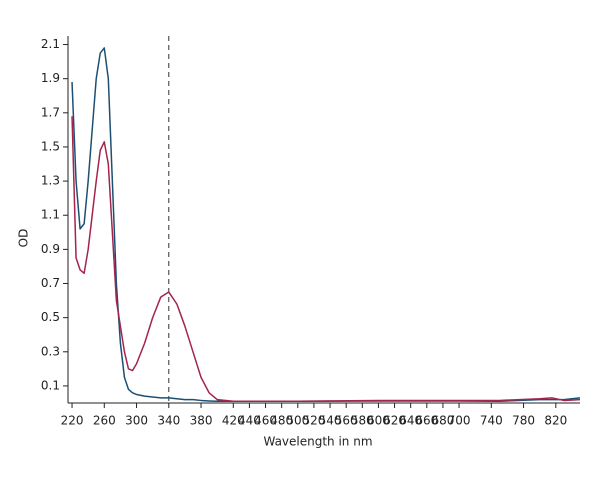 Image resolution: width=600 pixels, height=481 pixels. What do you see at coordinates (50, 317) in the screenshot?
I see `y-tick-label: 0.5` at bounding box center [50, 317].